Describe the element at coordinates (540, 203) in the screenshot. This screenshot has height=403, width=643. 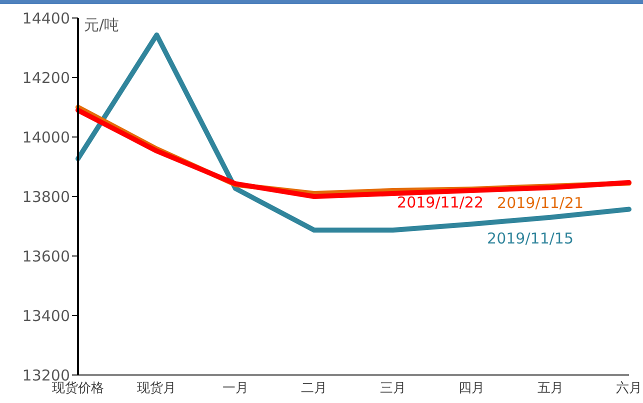
I see `series-label: 2019/11/21` at that location.